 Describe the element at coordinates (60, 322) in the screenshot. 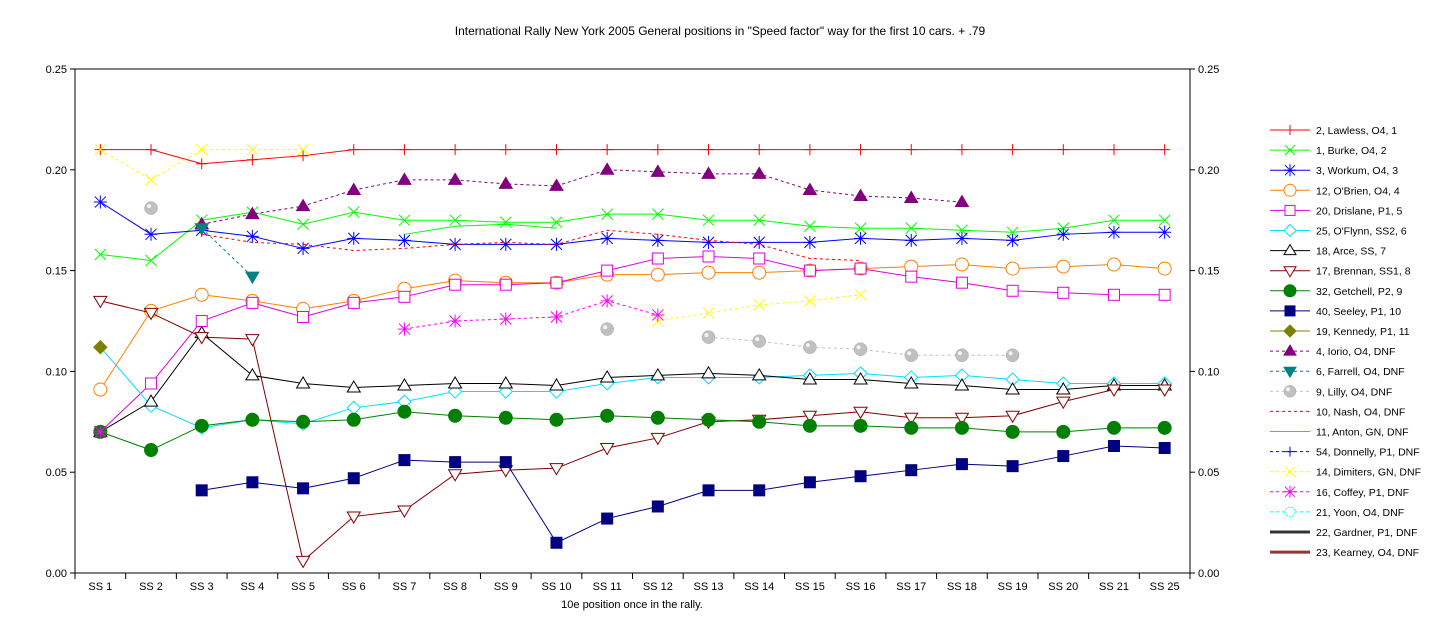

I see `y-axis-left: 0.00 0.05 0.10 0.15 0.20 0.25` at that location.